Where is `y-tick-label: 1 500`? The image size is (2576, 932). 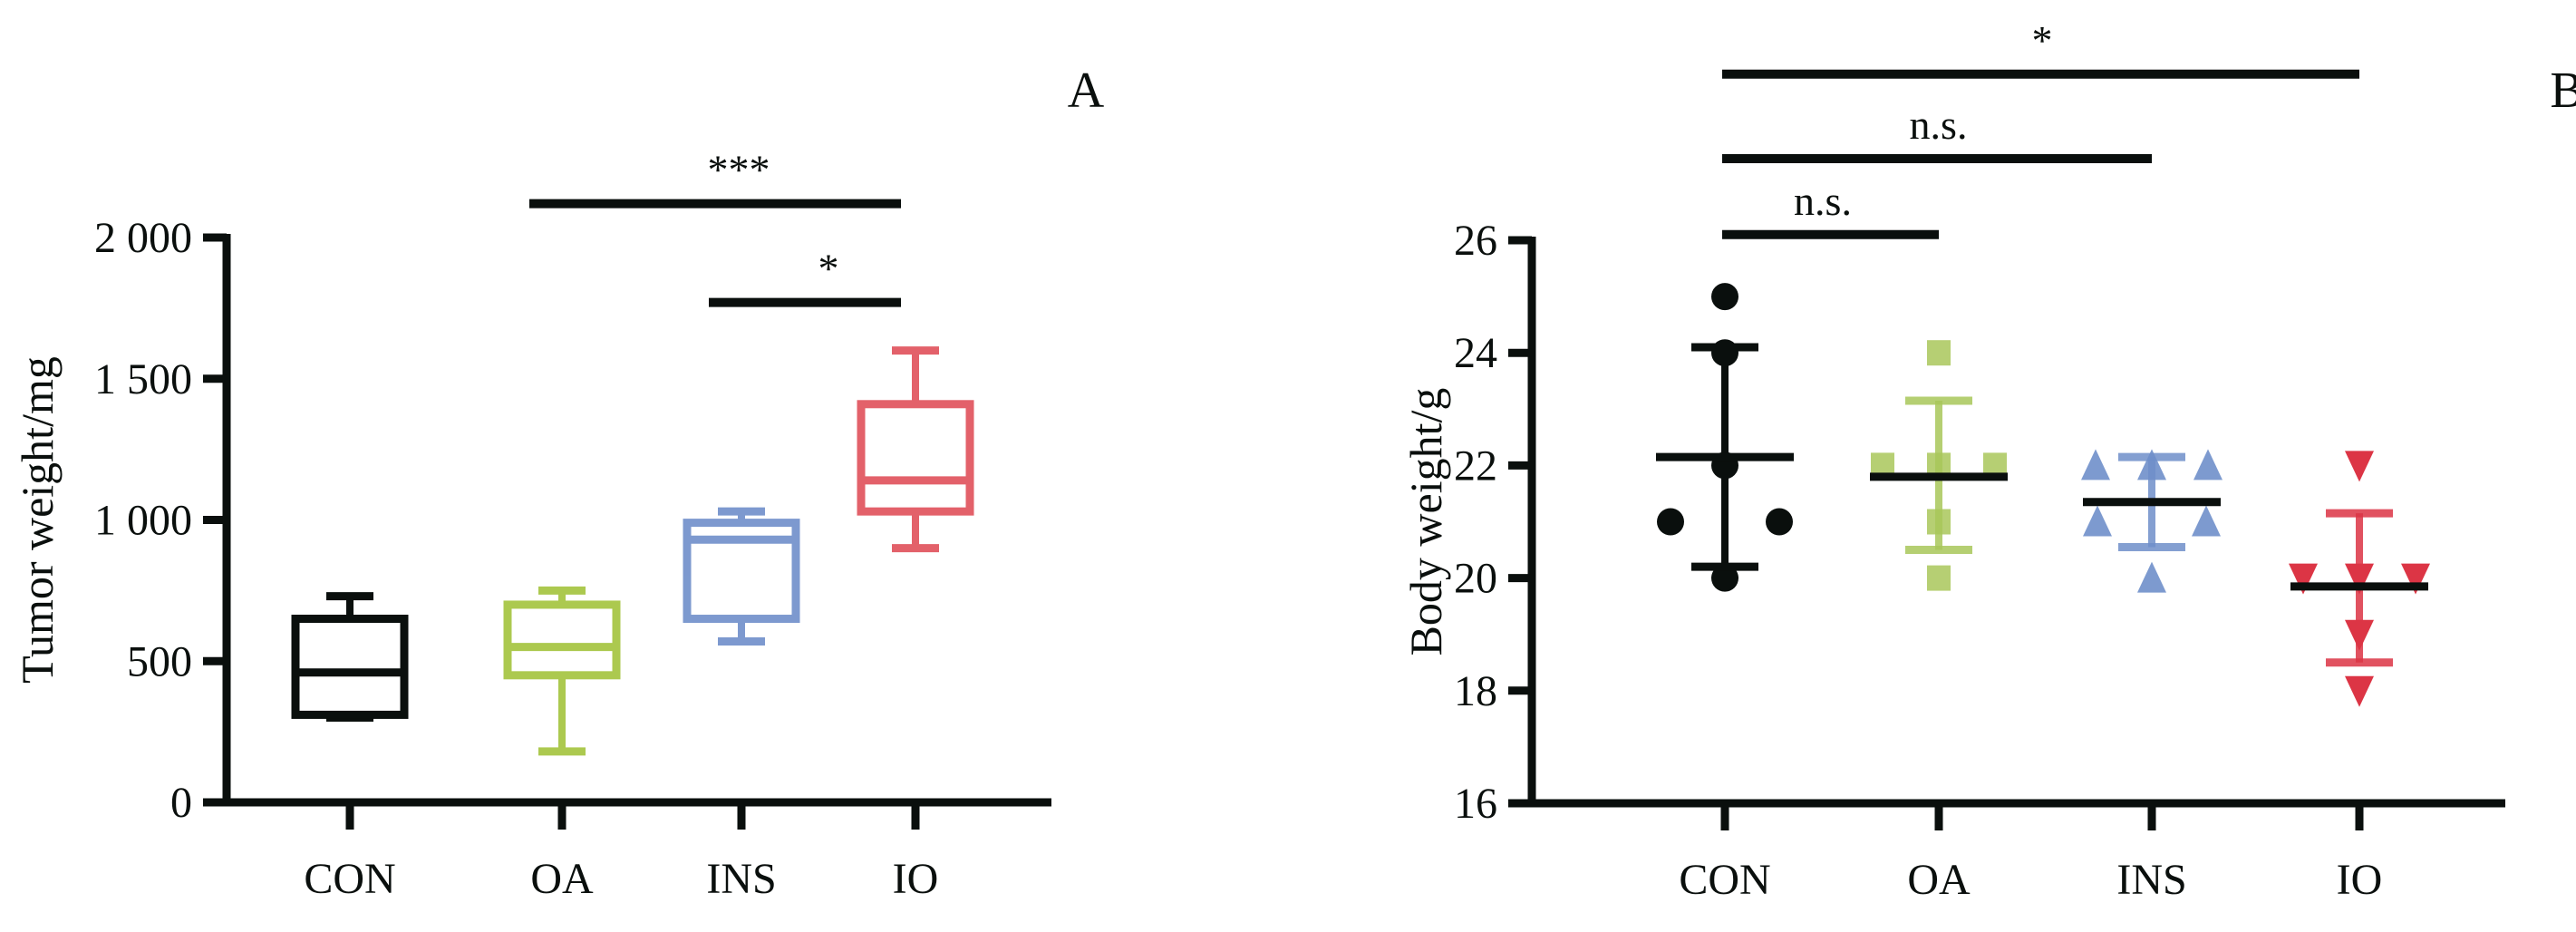
y-tick-label: 1 500 is located at coordinates (143, 379).